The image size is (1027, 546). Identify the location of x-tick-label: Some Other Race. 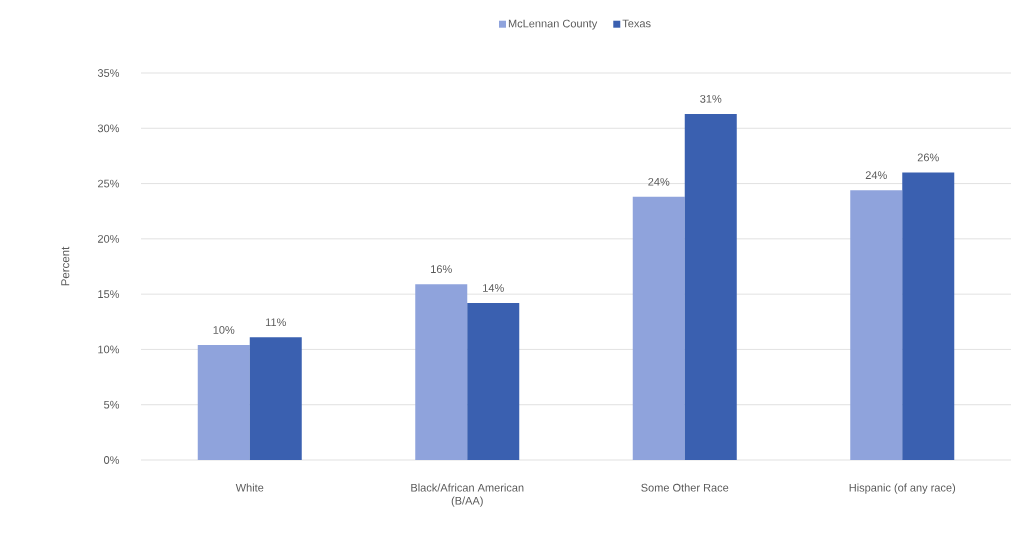
(685, 487).